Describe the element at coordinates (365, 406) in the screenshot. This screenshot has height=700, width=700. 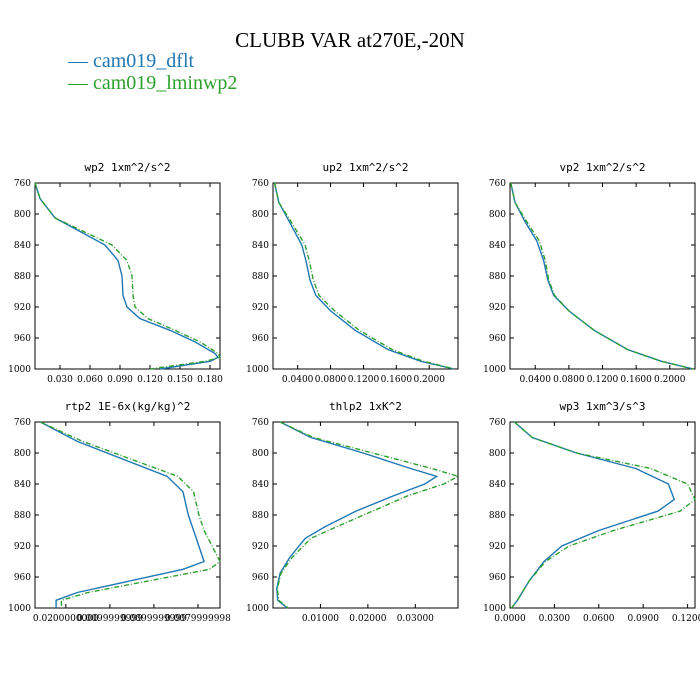
I see `panel-title: thlp2 1xK^2` at that location.